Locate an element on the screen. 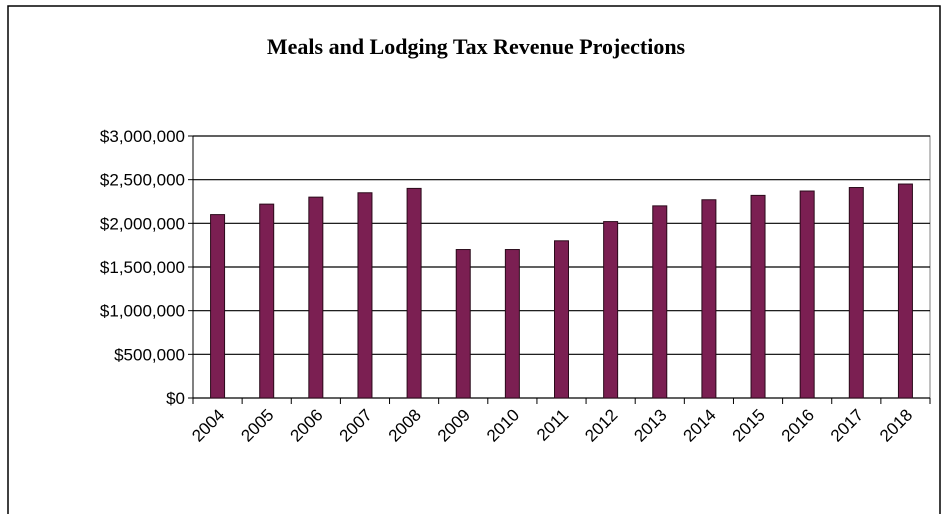  y-tick-label: $1,000,000 is located at coordinates (142, 311).